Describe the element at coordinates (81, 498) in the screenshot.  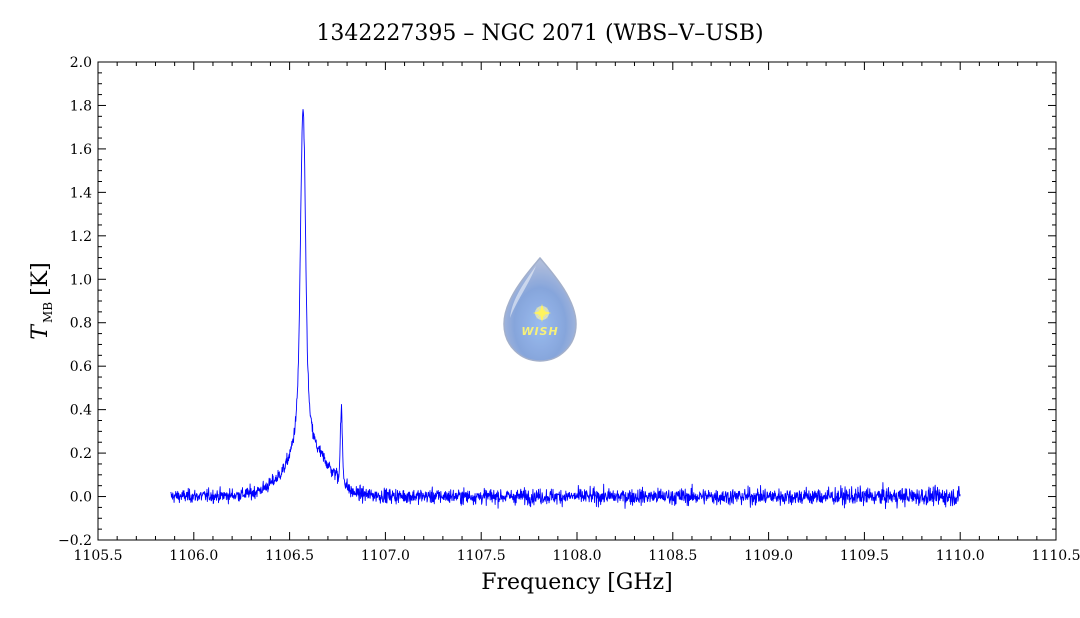
I see `y-tick-label: 0.0` at that location.